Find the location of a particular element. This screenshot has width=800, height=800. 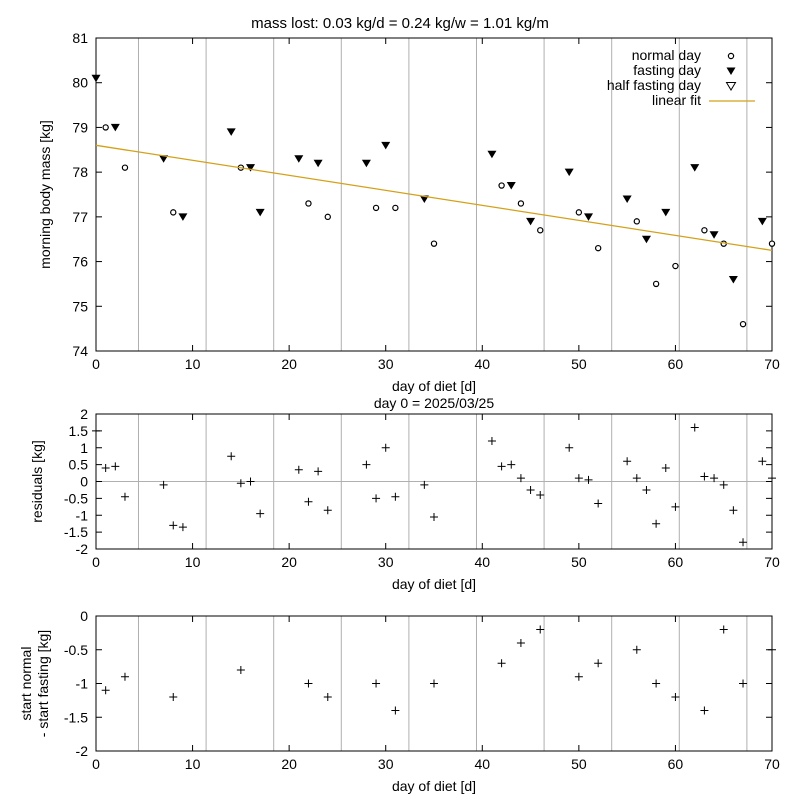

y-tick-label: 0 is located at coordinates (84, 482).